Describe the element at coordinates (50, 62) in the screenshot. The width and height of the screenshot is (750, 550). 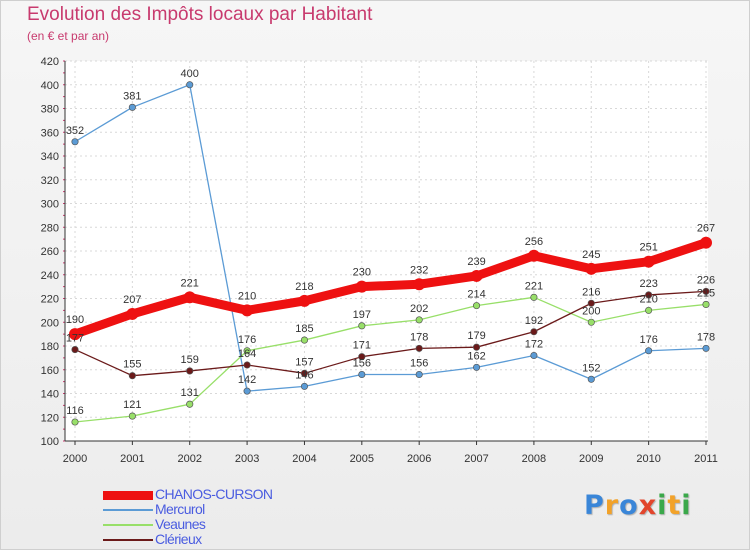
I see `y-tick-label: 420` at that location.